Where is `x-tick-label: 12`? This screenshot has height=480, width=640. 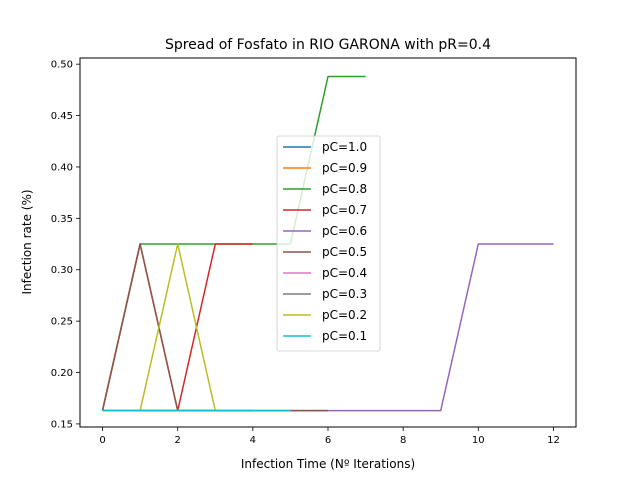 x-tick-label: 12 is located at coordinates (553, 440).